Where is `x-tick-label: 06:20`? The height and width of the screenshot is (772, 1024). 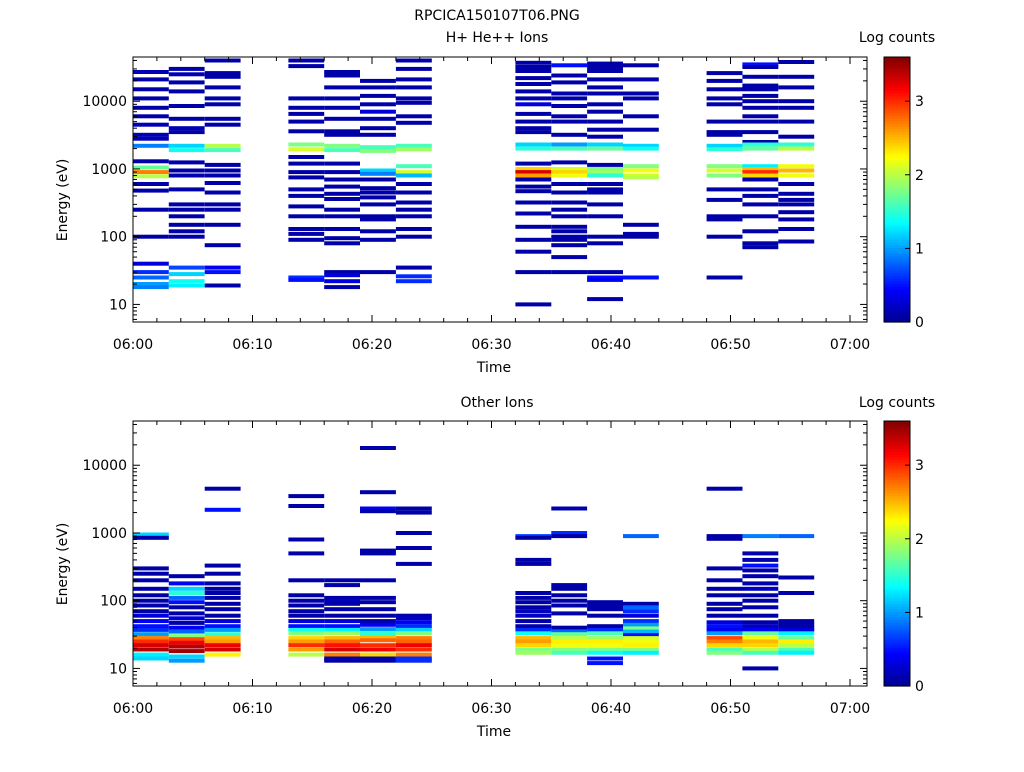
x-tick-label: 06:20 is located at coordinates (372, 709).